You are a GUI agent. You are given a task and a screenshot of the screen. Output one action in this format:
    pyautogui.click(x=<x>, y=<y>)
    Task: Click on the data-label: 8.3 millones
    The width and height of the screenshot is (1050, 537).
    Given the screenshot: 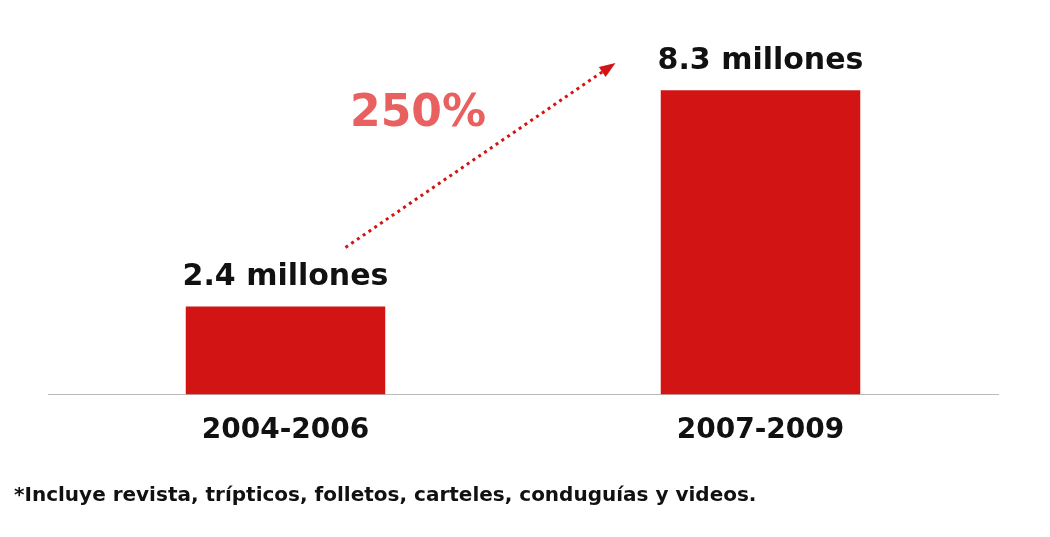 What is the action you would take?
    pyautogui.click(x=760, y=59)
    